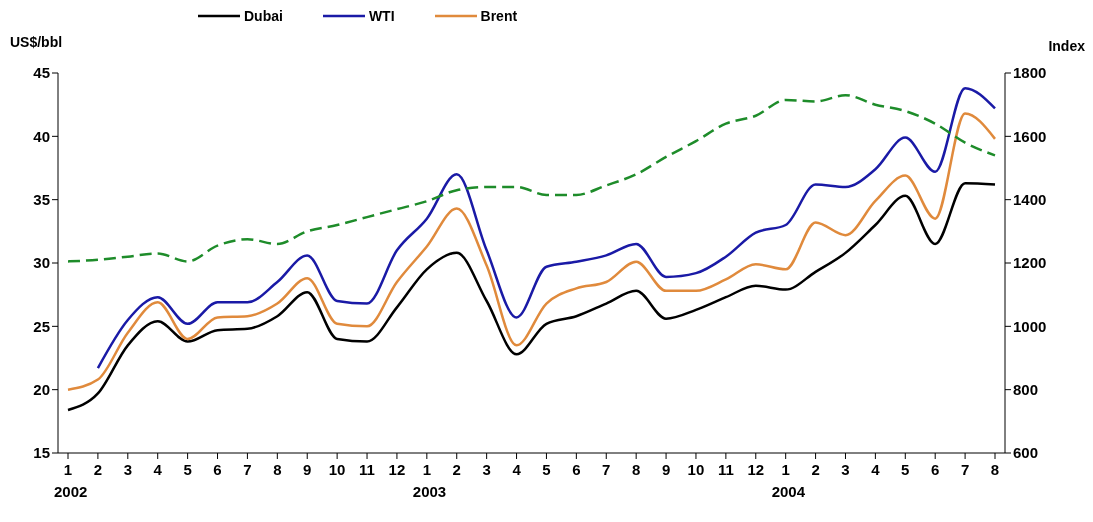 The height and width of the screenshot is (522, 1093). What do you see at coordinates (381, 16) in the screenshot?
I see `legend-label: WTI` at bounding box center [381, 16].